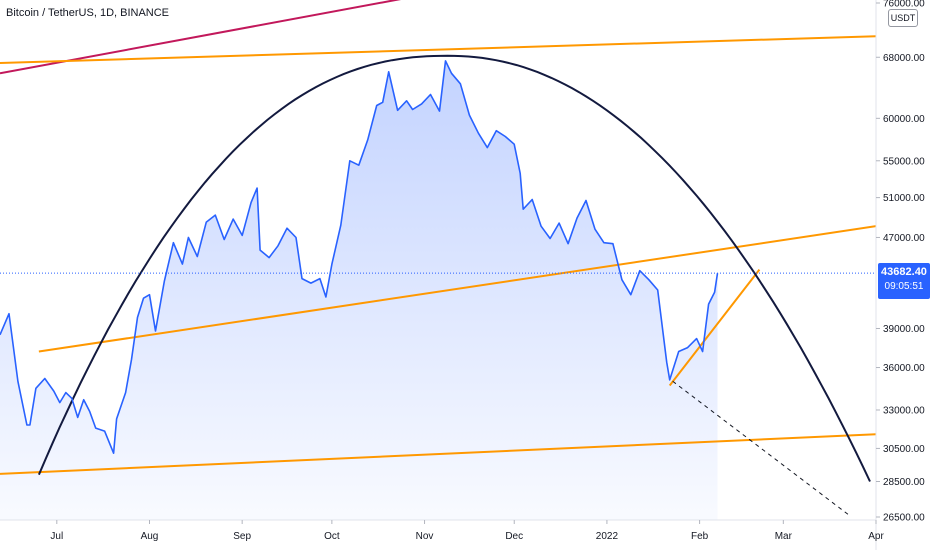  I want to click on y-tick-label: 76000.00, so click(904, 5).